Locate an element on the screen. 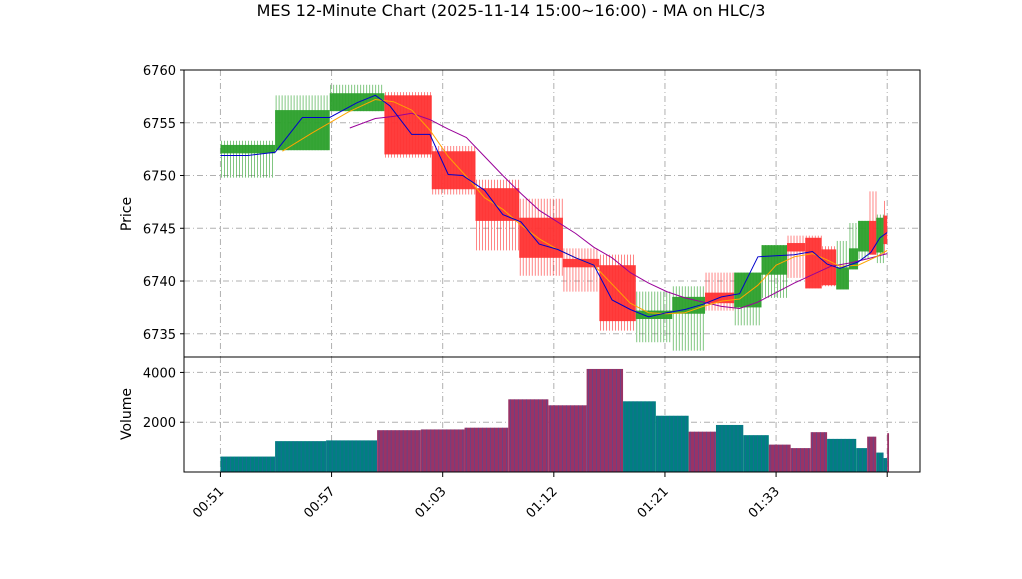 This screenshot has height=579, width=1022. volume-axes-frame is located at coordinates (552, 414).